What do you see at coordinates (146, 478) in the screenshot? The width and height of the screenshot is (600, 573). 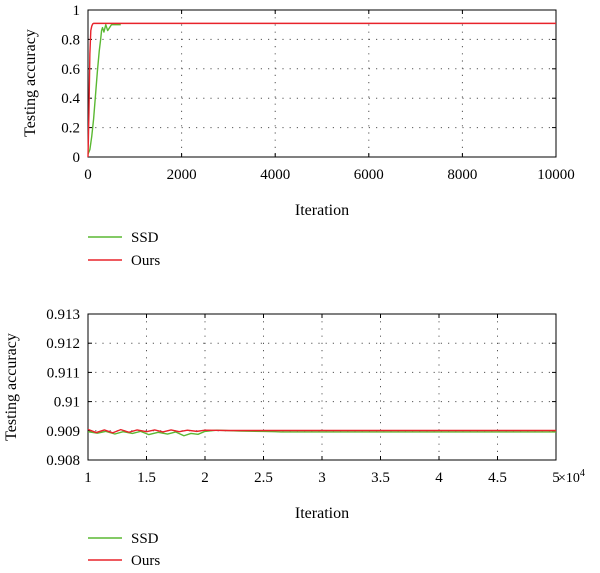 I see `chart-2-x-tick-label: 1.5` at bounding box center [146, 478].